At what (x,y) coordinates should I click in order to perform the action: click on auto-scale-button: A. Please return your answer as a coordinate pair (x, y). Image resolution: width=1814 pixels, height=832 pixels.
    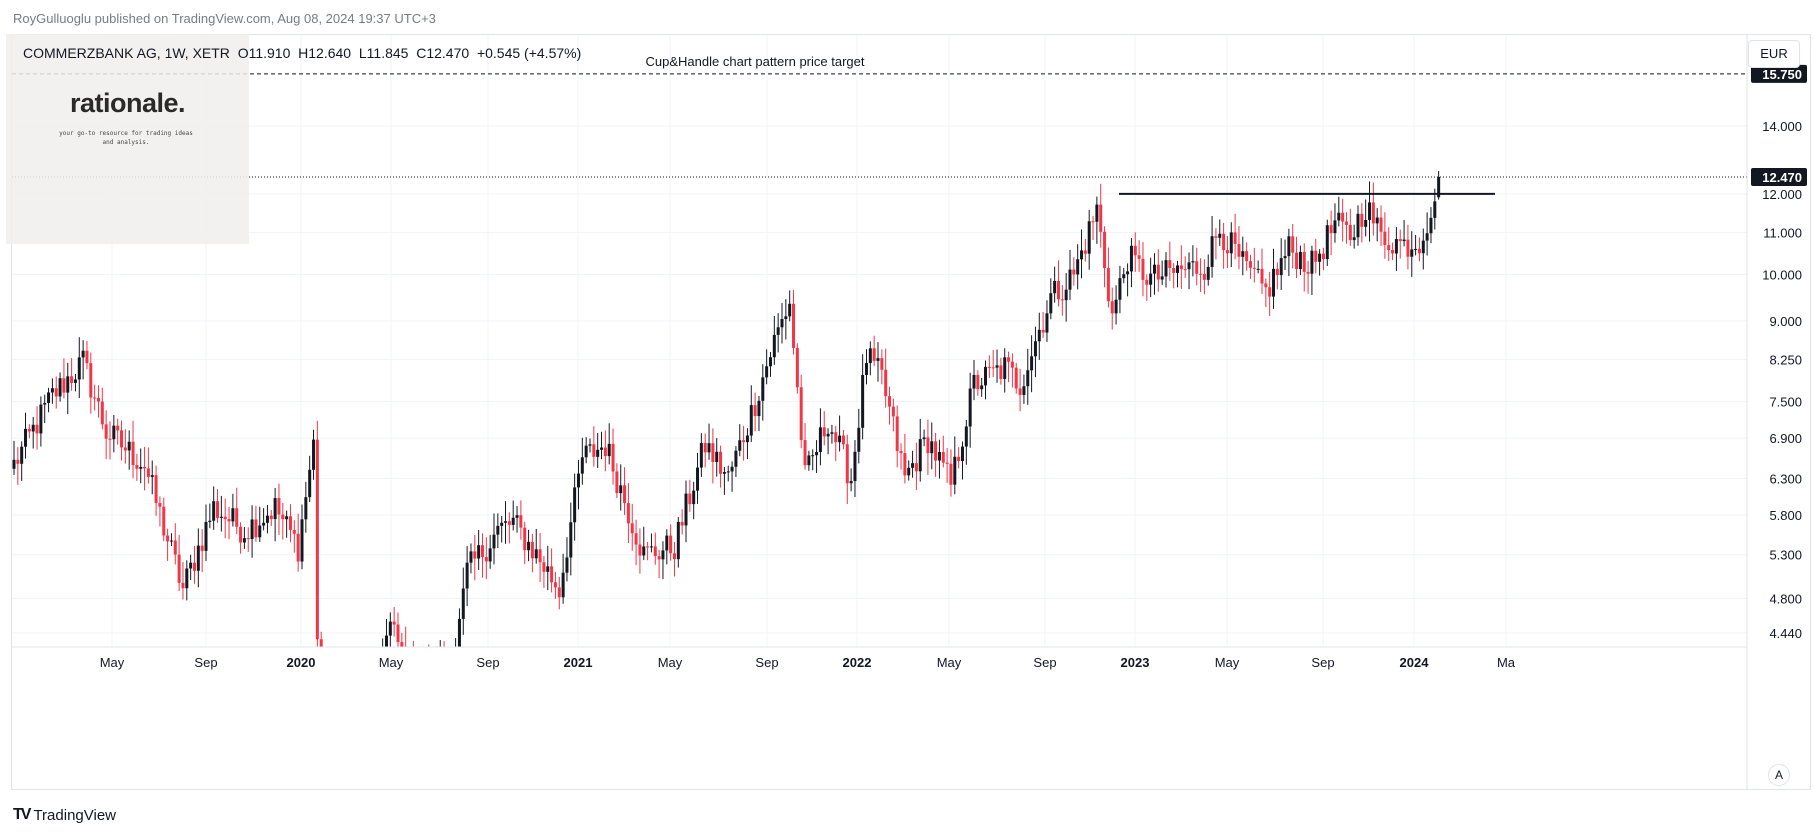
    Looking at the image, I should click on (1779, 775).